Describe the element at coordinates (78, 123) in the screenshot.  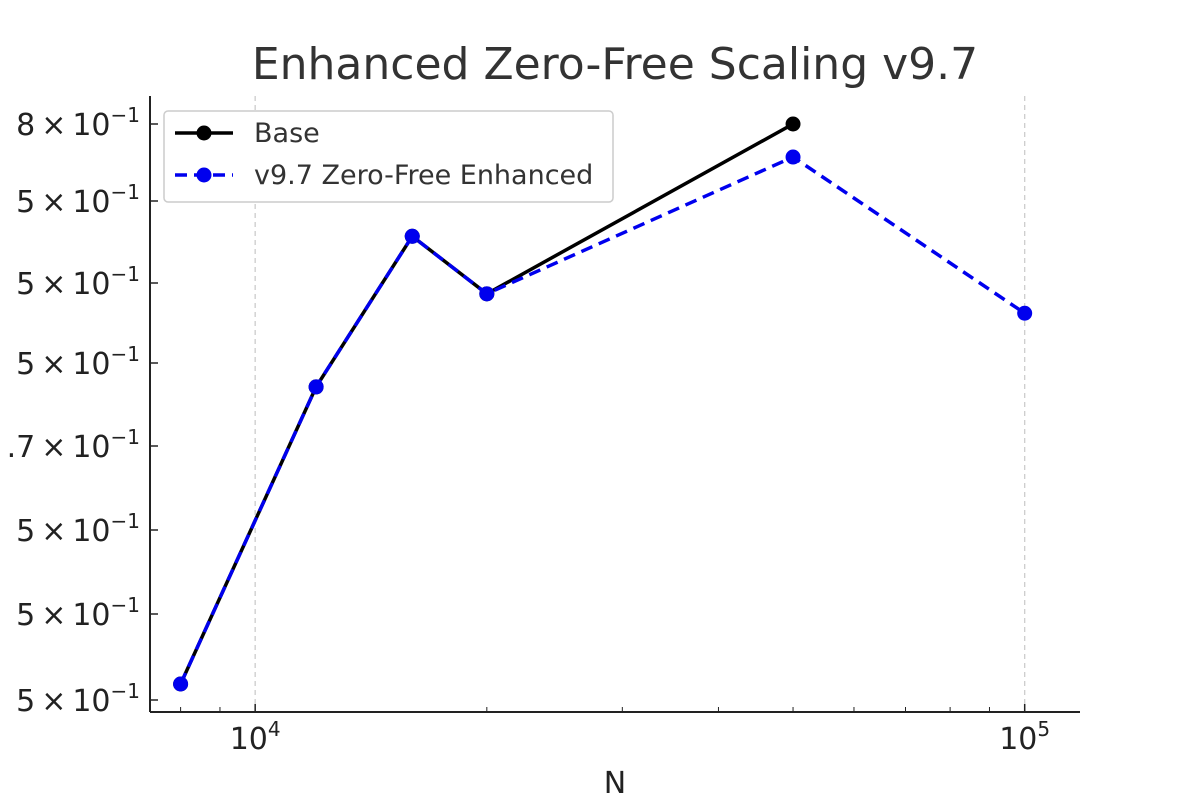
I see `y-tick-label: 8 × 10⁻¹` at that location.